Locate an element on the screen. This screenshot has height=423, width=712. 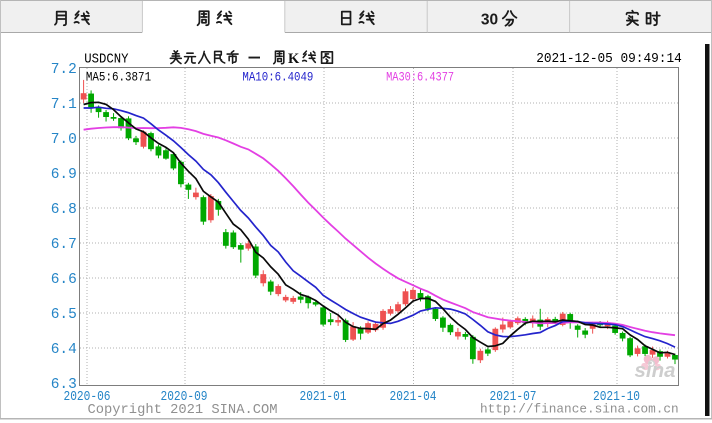
svg-text: K is located at coordinates (294, 59).